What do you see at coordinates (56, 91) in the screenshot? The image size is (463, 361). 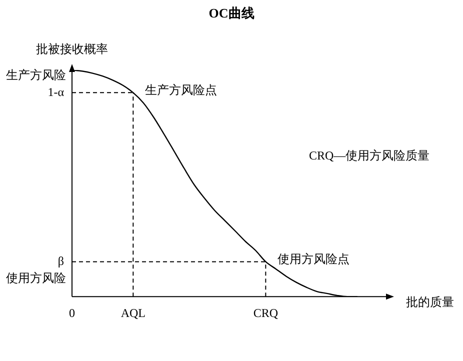 I see `ref-line-label: 1-α` at bounding box center [56, 91].